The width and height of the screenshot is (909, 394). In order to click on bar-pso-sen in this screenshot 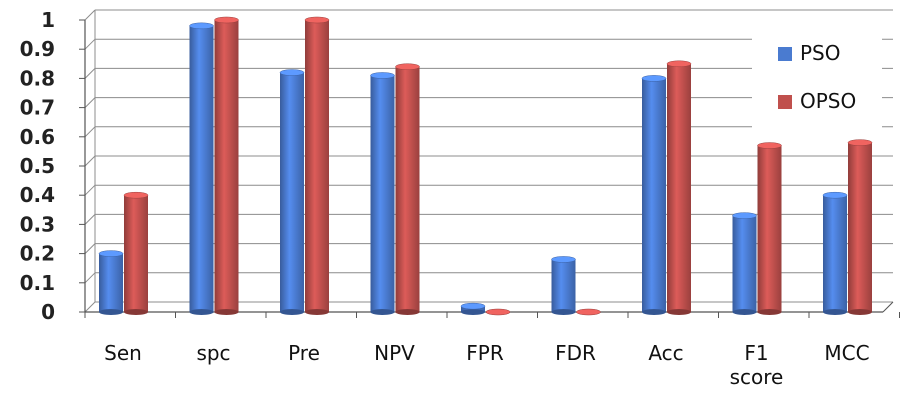, I will do `click(111, 282)`.